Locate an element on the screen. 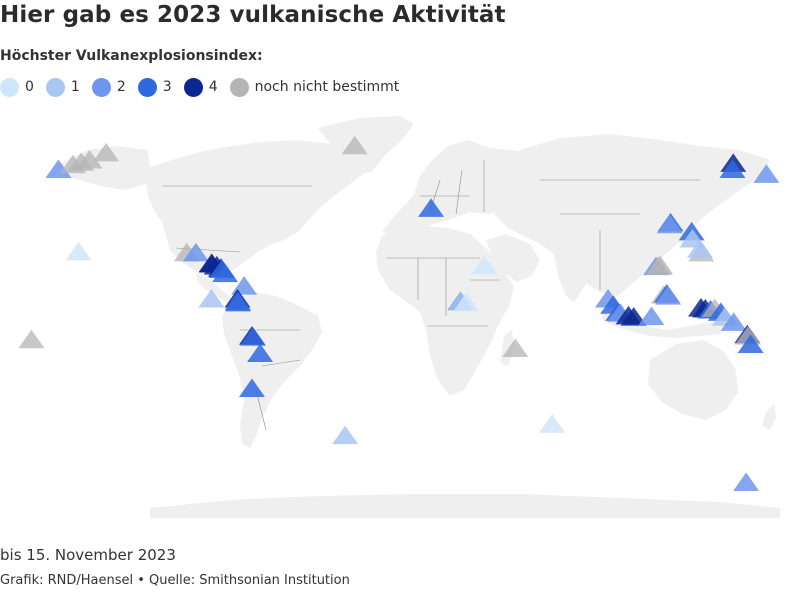 The height and width of the screenshot is (597, 800). landmass-australia is located at coordinates (693, 380).